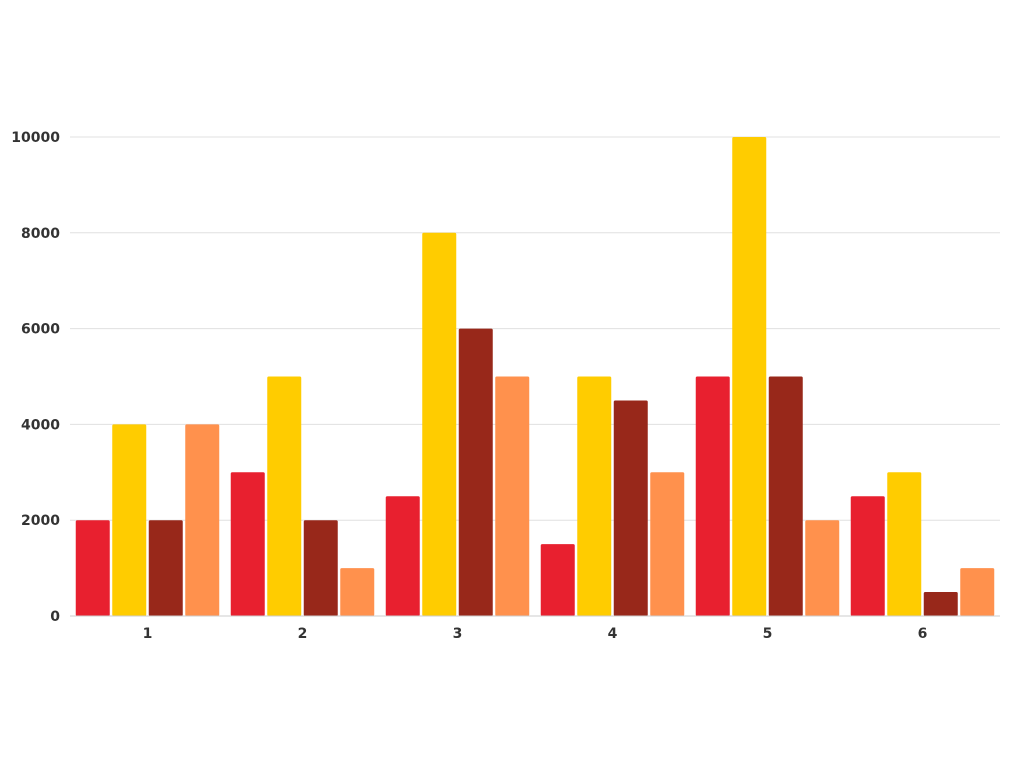  Describe the element at coordinates (40, 330) in the screenshot. I see `y-tick-label: 6000` at that location.